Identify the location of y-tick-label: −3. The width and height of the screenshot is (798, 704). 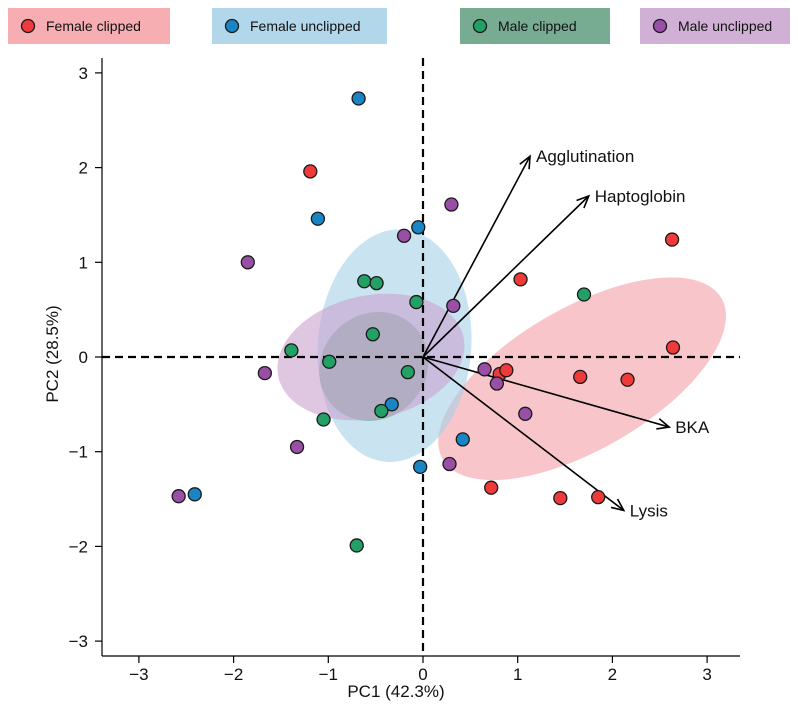
(78, 641).